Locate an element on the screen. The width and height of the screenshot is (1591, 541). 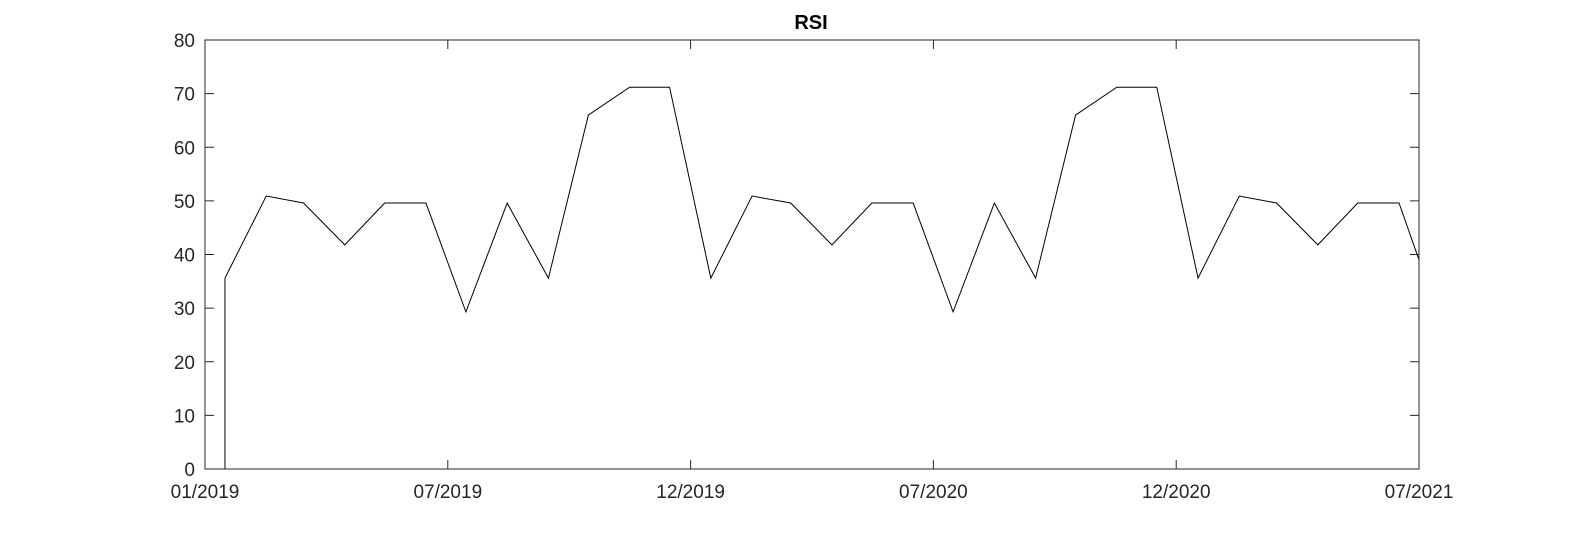
chart-title: RSI is located at coordinates (810, 23).